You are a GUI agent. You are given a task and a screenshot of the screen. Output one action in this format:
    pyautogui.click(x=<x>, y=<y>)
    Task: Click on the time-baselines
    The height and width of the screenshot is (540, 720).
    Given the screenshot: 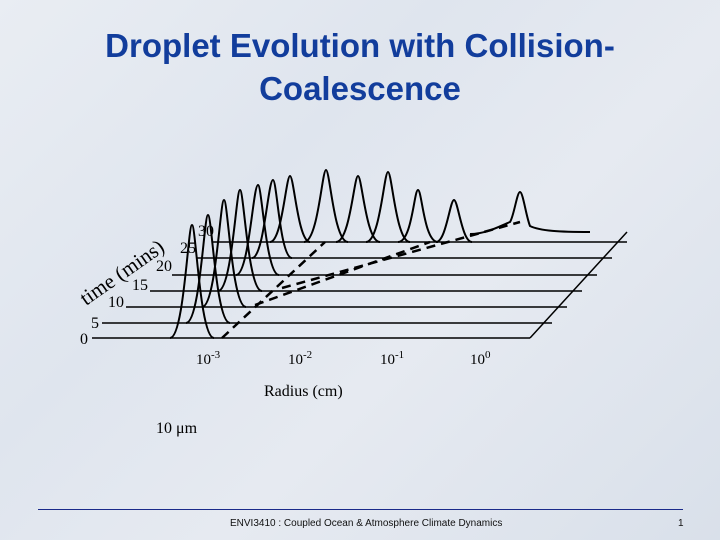 What is the action you would take?
    pyautogui.click(x=360, y=285)
    